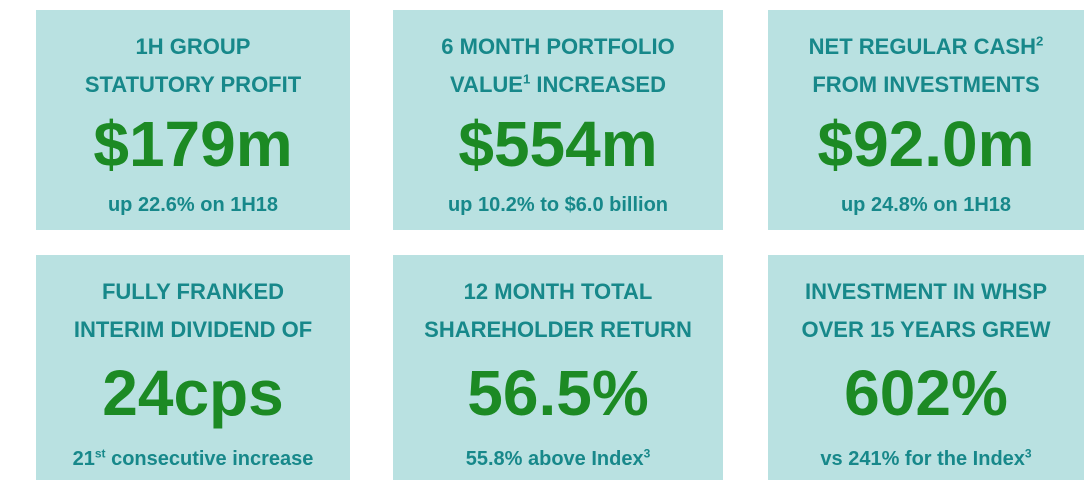  I want to click on text-segment: NET REGULAR CASH, so click(922, 46).